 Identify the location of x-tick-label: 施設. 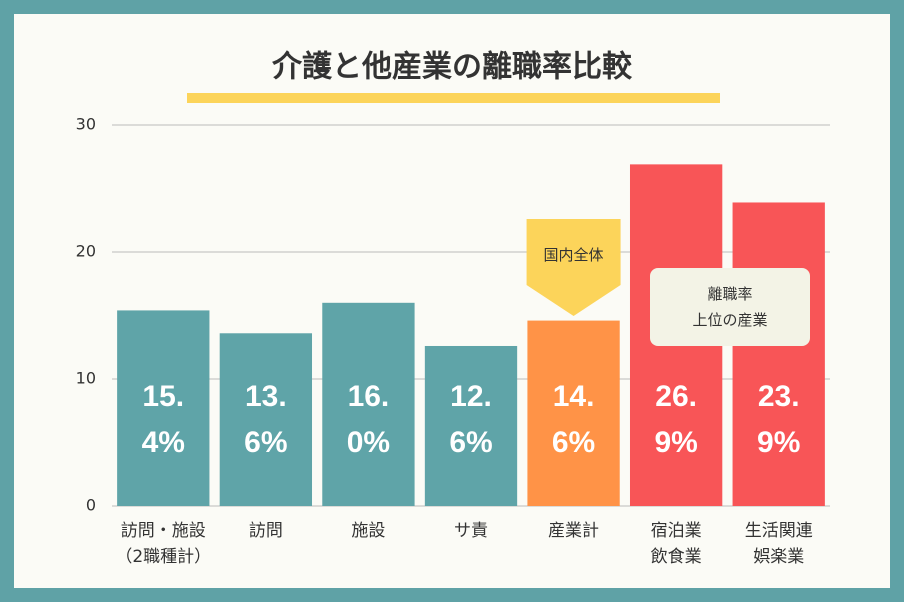
(368, 531).